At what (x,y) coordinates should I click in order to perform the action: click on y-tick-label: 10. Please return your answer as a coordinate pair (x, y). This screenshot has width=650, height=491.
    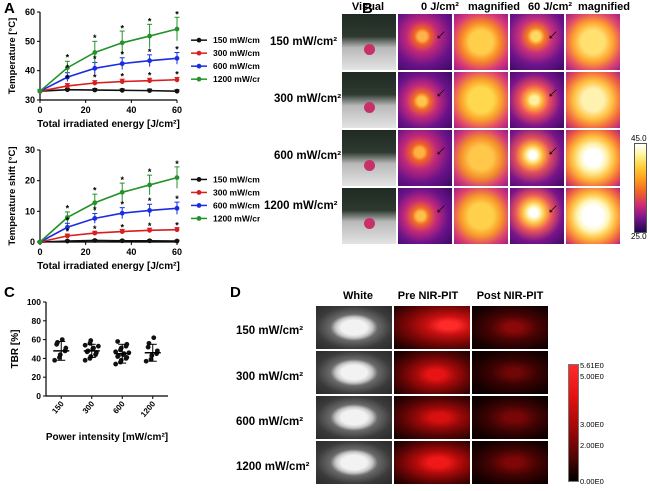
    Looking at the image, I should click on (30, 211).